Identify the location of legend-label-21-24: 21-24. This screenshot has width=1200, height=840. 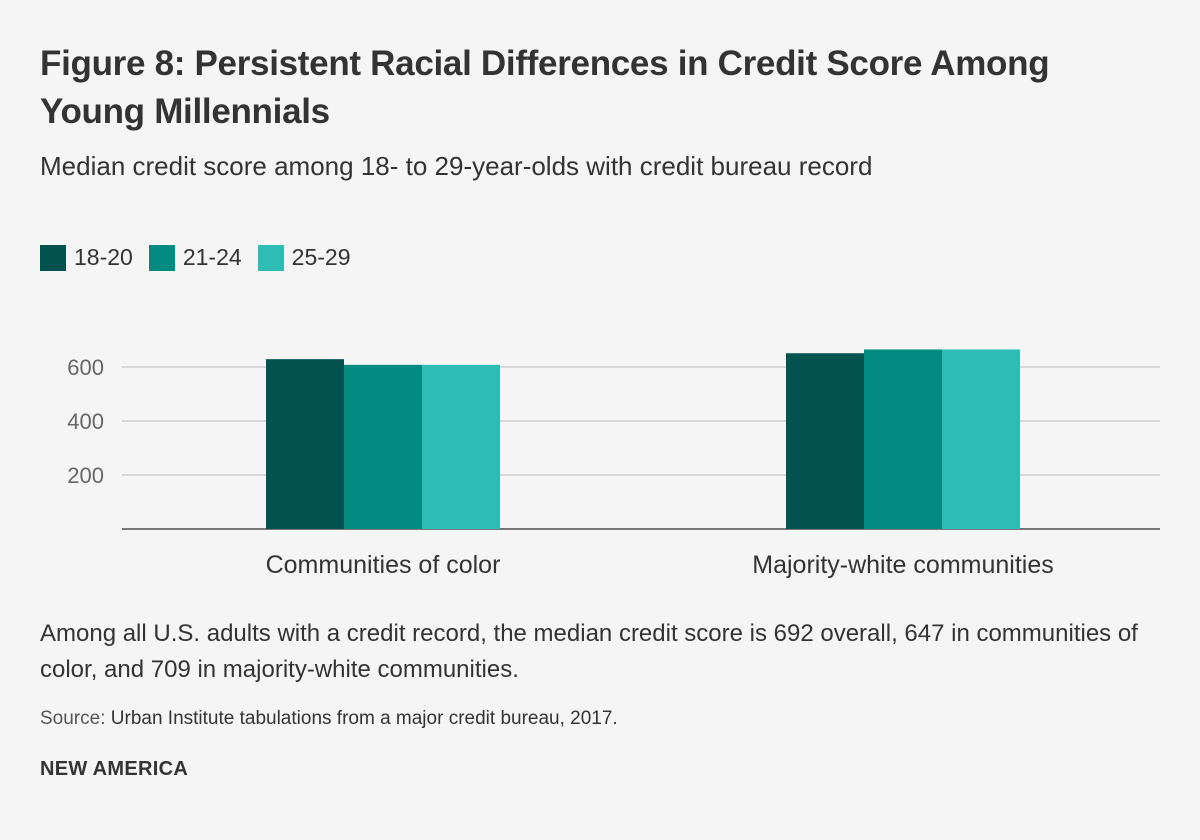
(212, 257).